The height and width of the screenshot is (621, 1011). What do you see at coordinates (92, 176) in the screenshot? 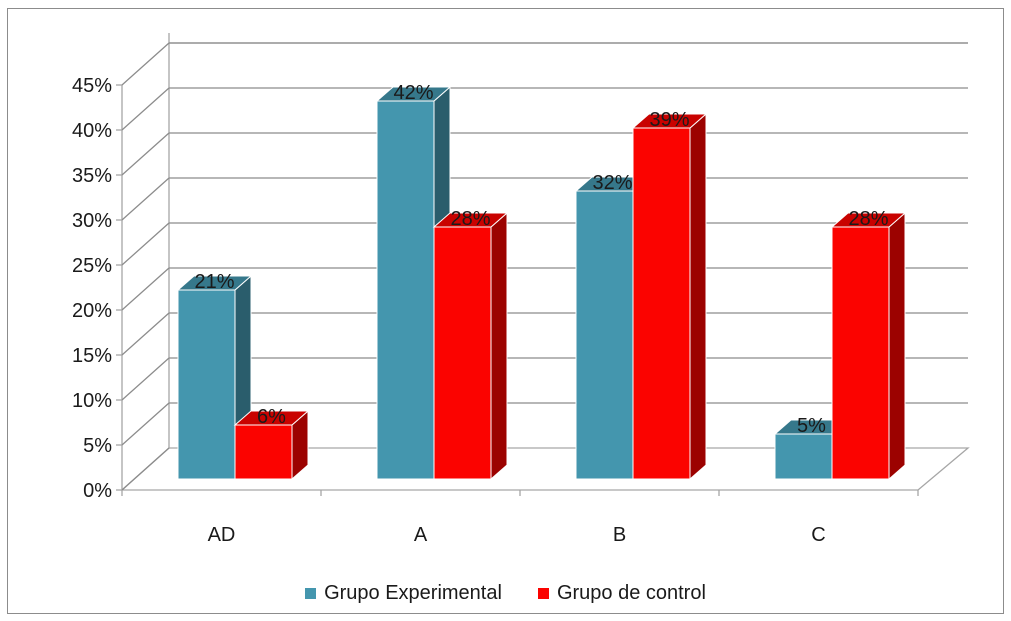
I see `y-tick-label: 35%` at bounding box center [92, 176].